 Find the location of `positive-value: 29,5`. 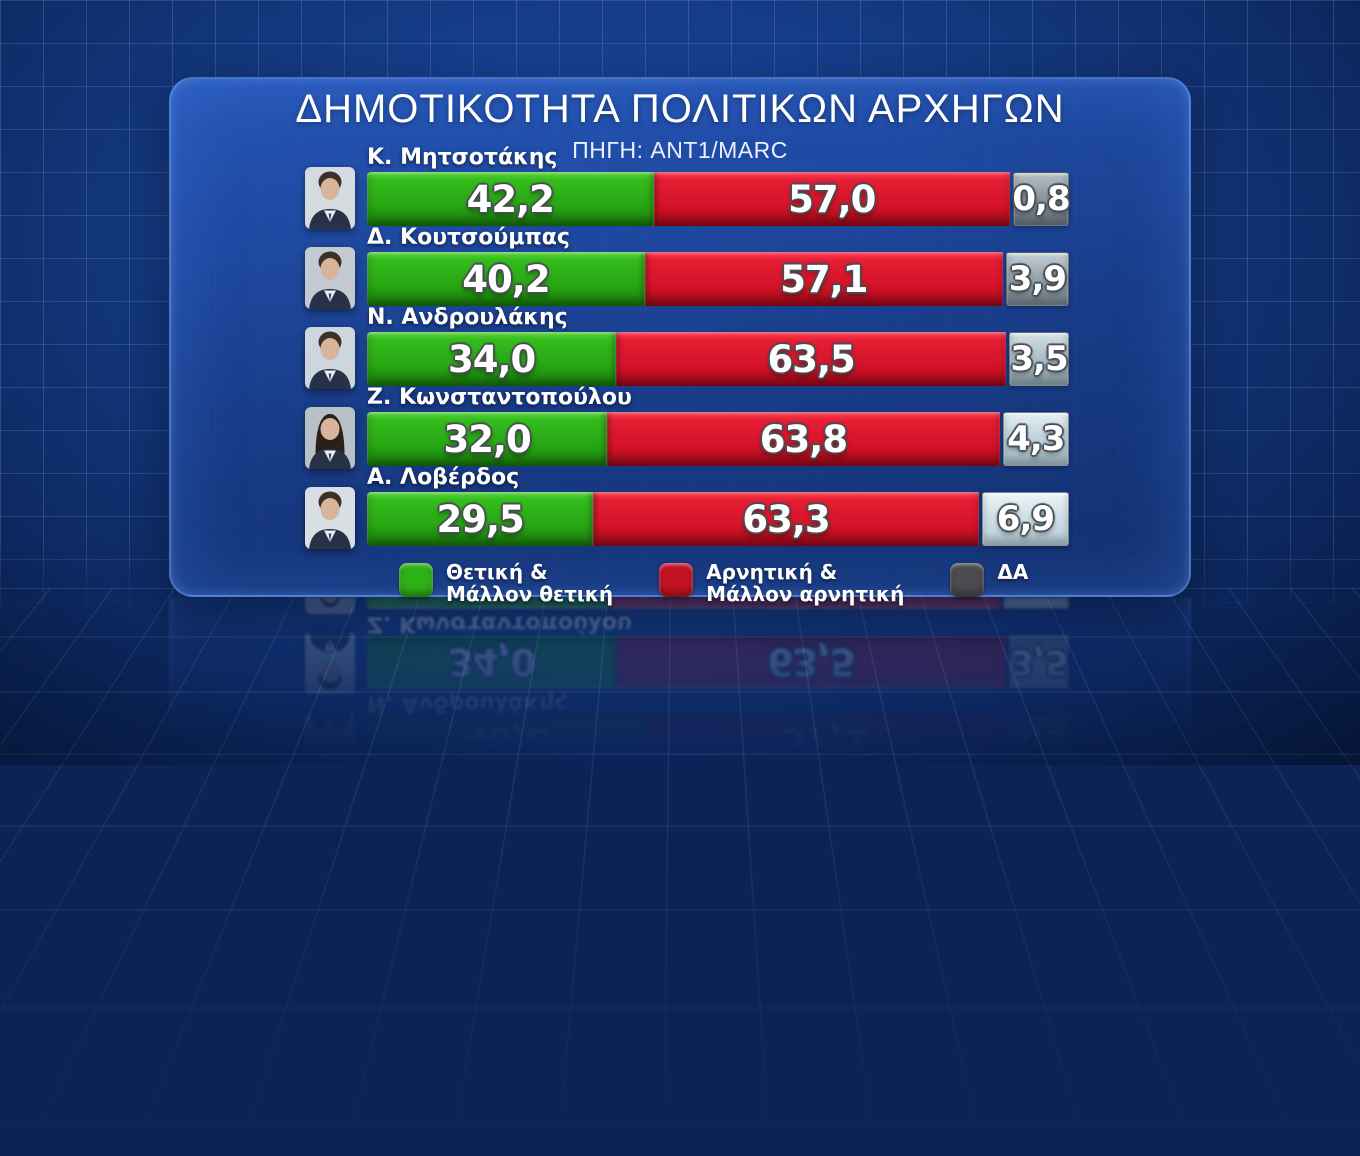

positive-value: 29,5 is located at coordinates (480, 519).